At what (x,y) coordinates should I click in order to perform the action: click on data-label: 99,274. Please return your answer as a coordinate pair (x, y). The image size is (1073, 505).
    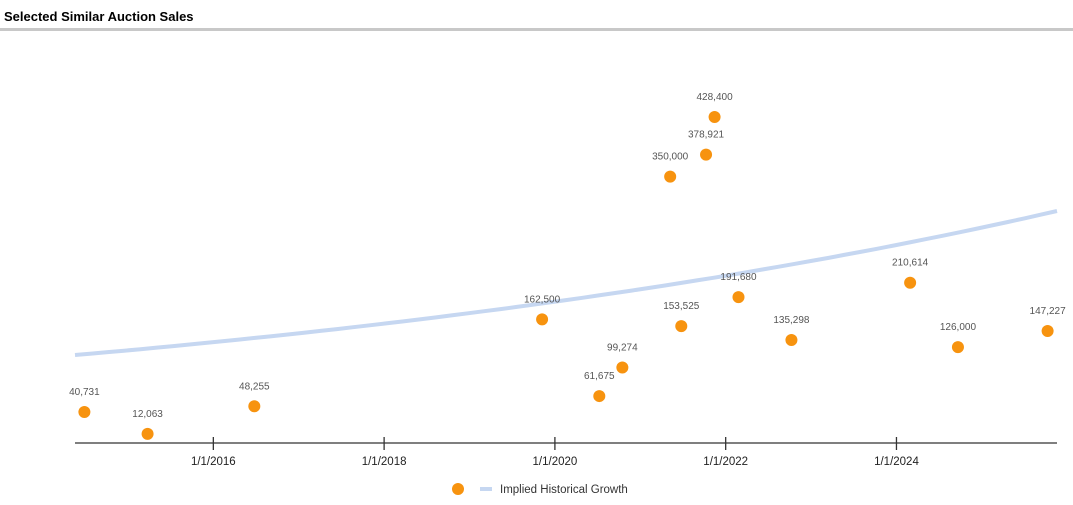
    Looking at the image, I should click on (622, 347).